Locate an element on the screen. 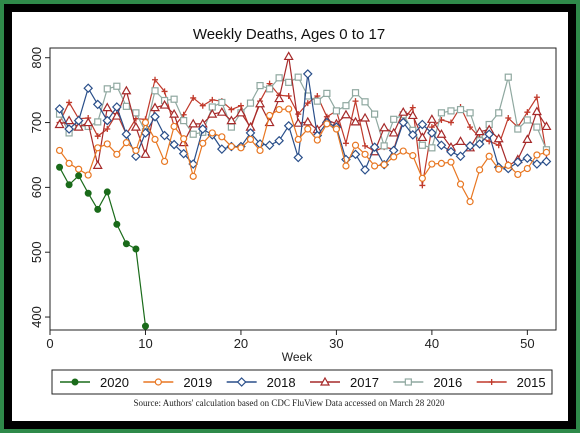 Image resolution: width=580 pixels, height=433 pixels. x-axis-label: Week is located at coordinates (297, 357).